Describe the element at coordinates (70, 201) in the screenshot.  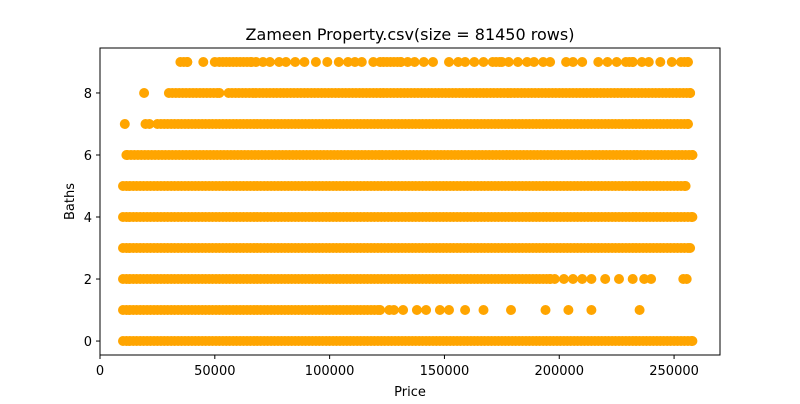
I see `y-axis-label: Baths` at that location.